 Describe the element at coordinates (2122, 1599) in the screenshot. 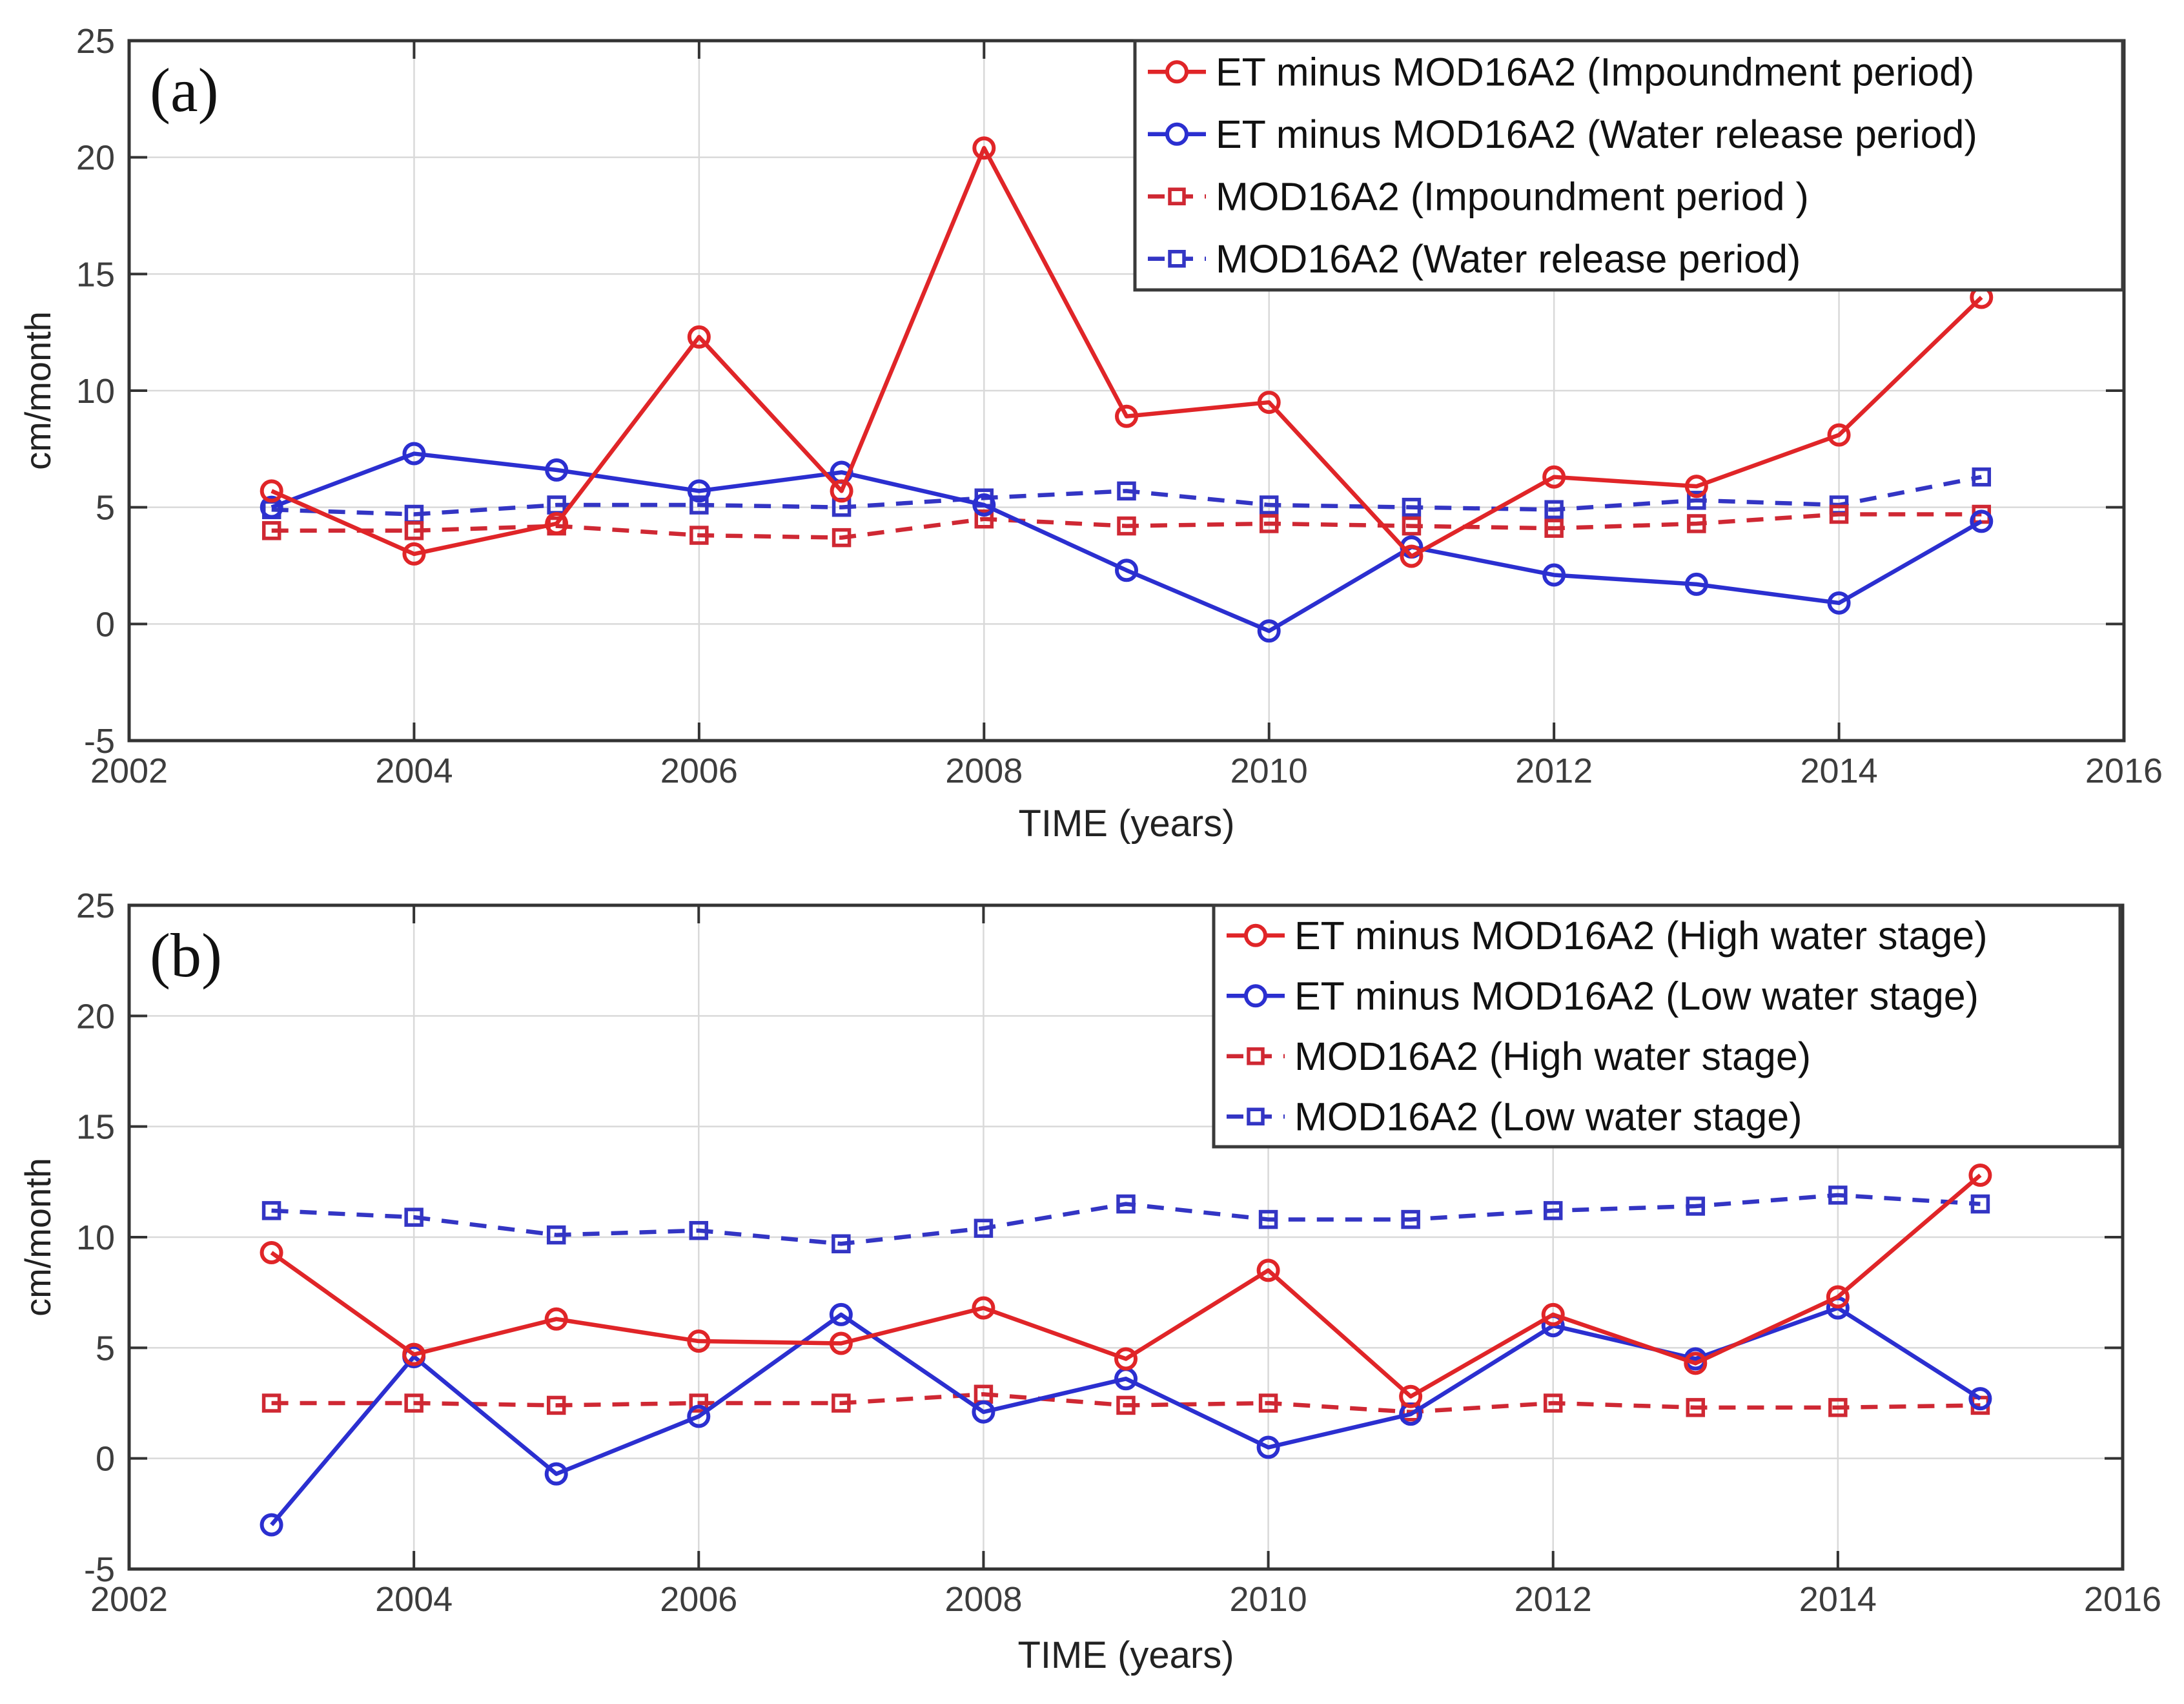

I see `x-tick-label: 2016` at that location.